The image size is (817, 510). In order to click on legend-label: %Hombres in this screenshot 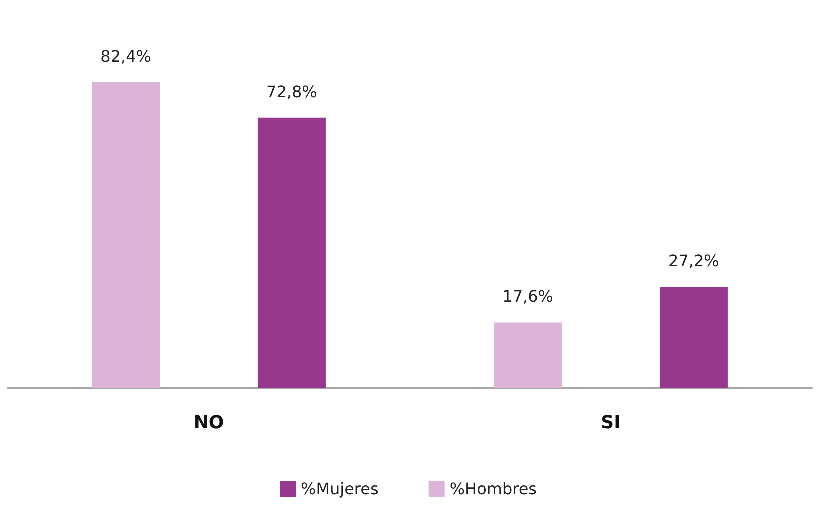, I will do `click(494, 489)`.